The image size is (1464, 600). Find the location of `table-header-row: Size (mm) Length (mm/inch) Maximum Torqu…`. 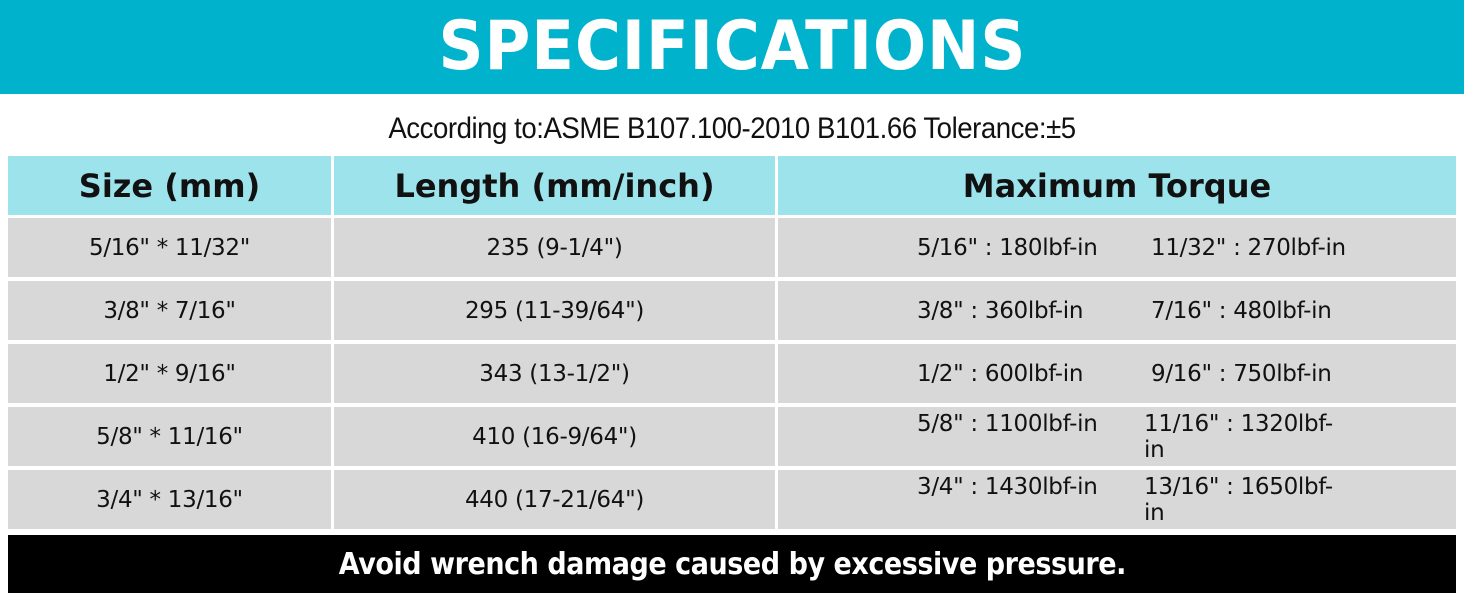

table-header-row: Size (mm) Length (mm/inch) Maximum Torqu… is located at coordinates (732, 185).